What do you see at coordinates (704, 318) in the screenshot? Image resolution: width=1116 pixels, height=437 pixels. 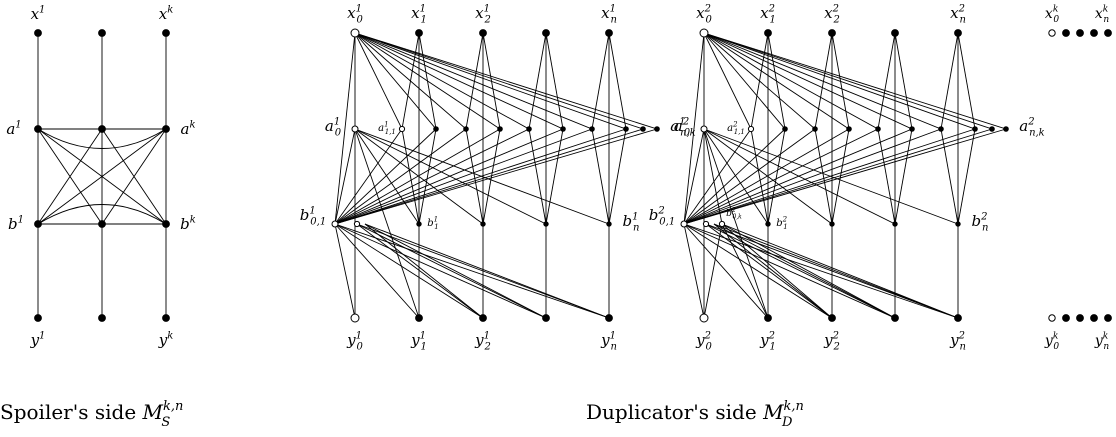 I see `vertex-y0` at bounding box center [704, 318].